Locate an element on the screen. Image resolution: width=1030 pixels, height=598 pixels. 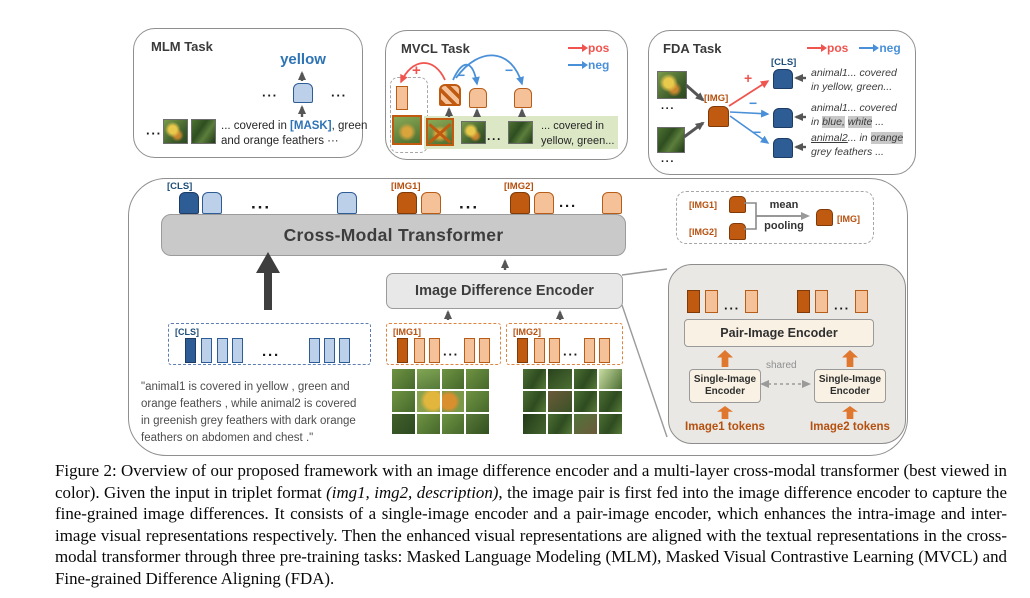
foliage-image-thumbnail is located at coordinates (520, 132).